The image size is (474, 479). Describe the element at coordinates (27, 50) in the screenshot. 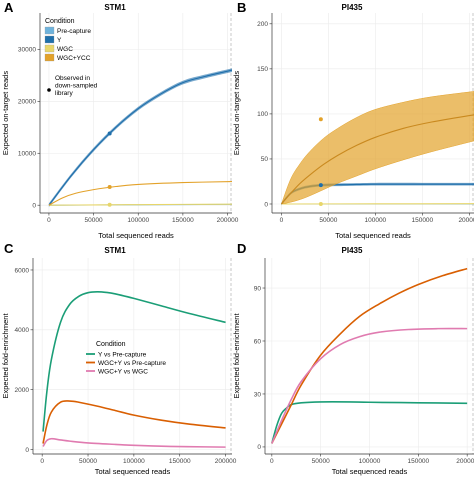

I see `y-tick-label: 30000` at that location.